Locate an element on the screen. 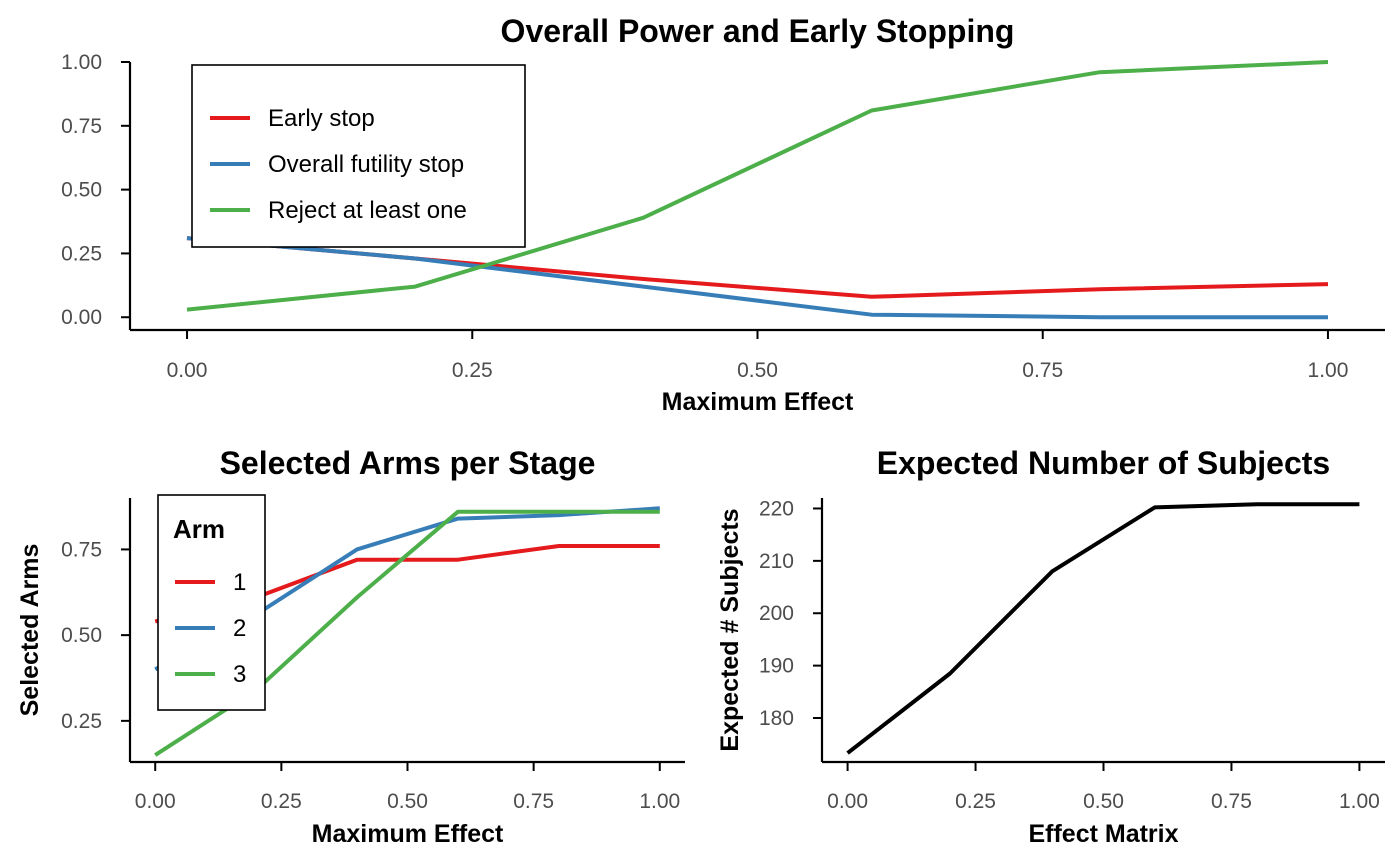  y-axis-title: Expected # Subjects is located at coordinates (730, 629).